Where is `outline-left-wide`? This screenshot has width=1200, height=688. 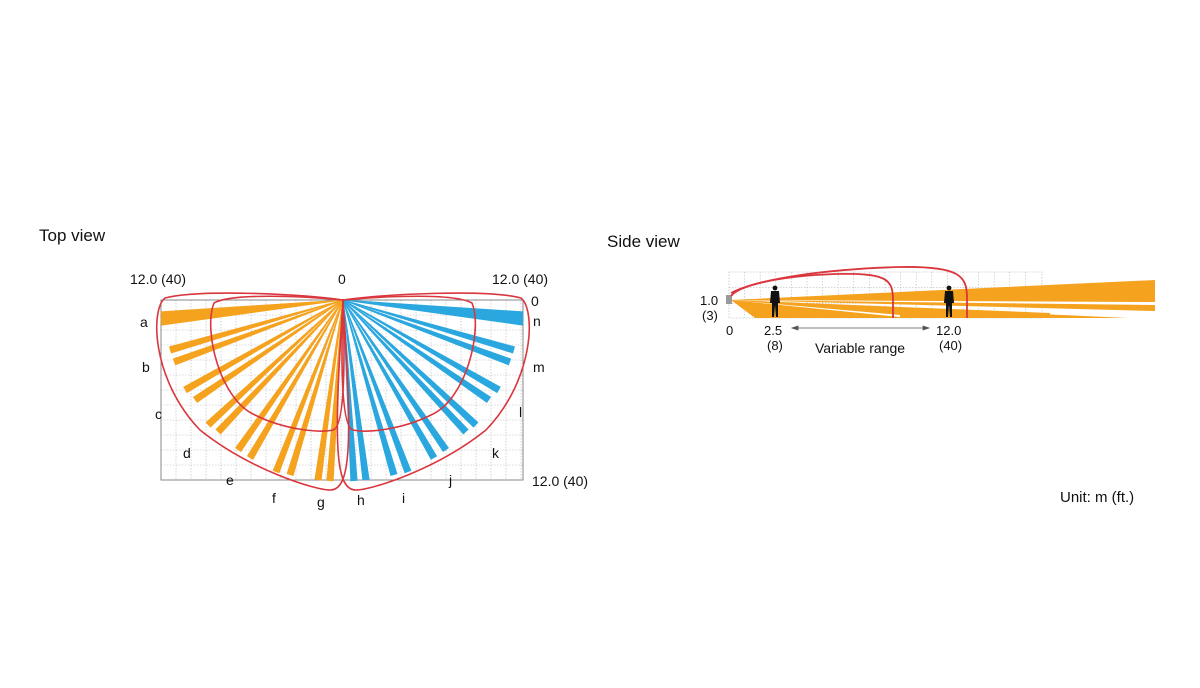
outline-left-wide is located at coordinates (253, 391).